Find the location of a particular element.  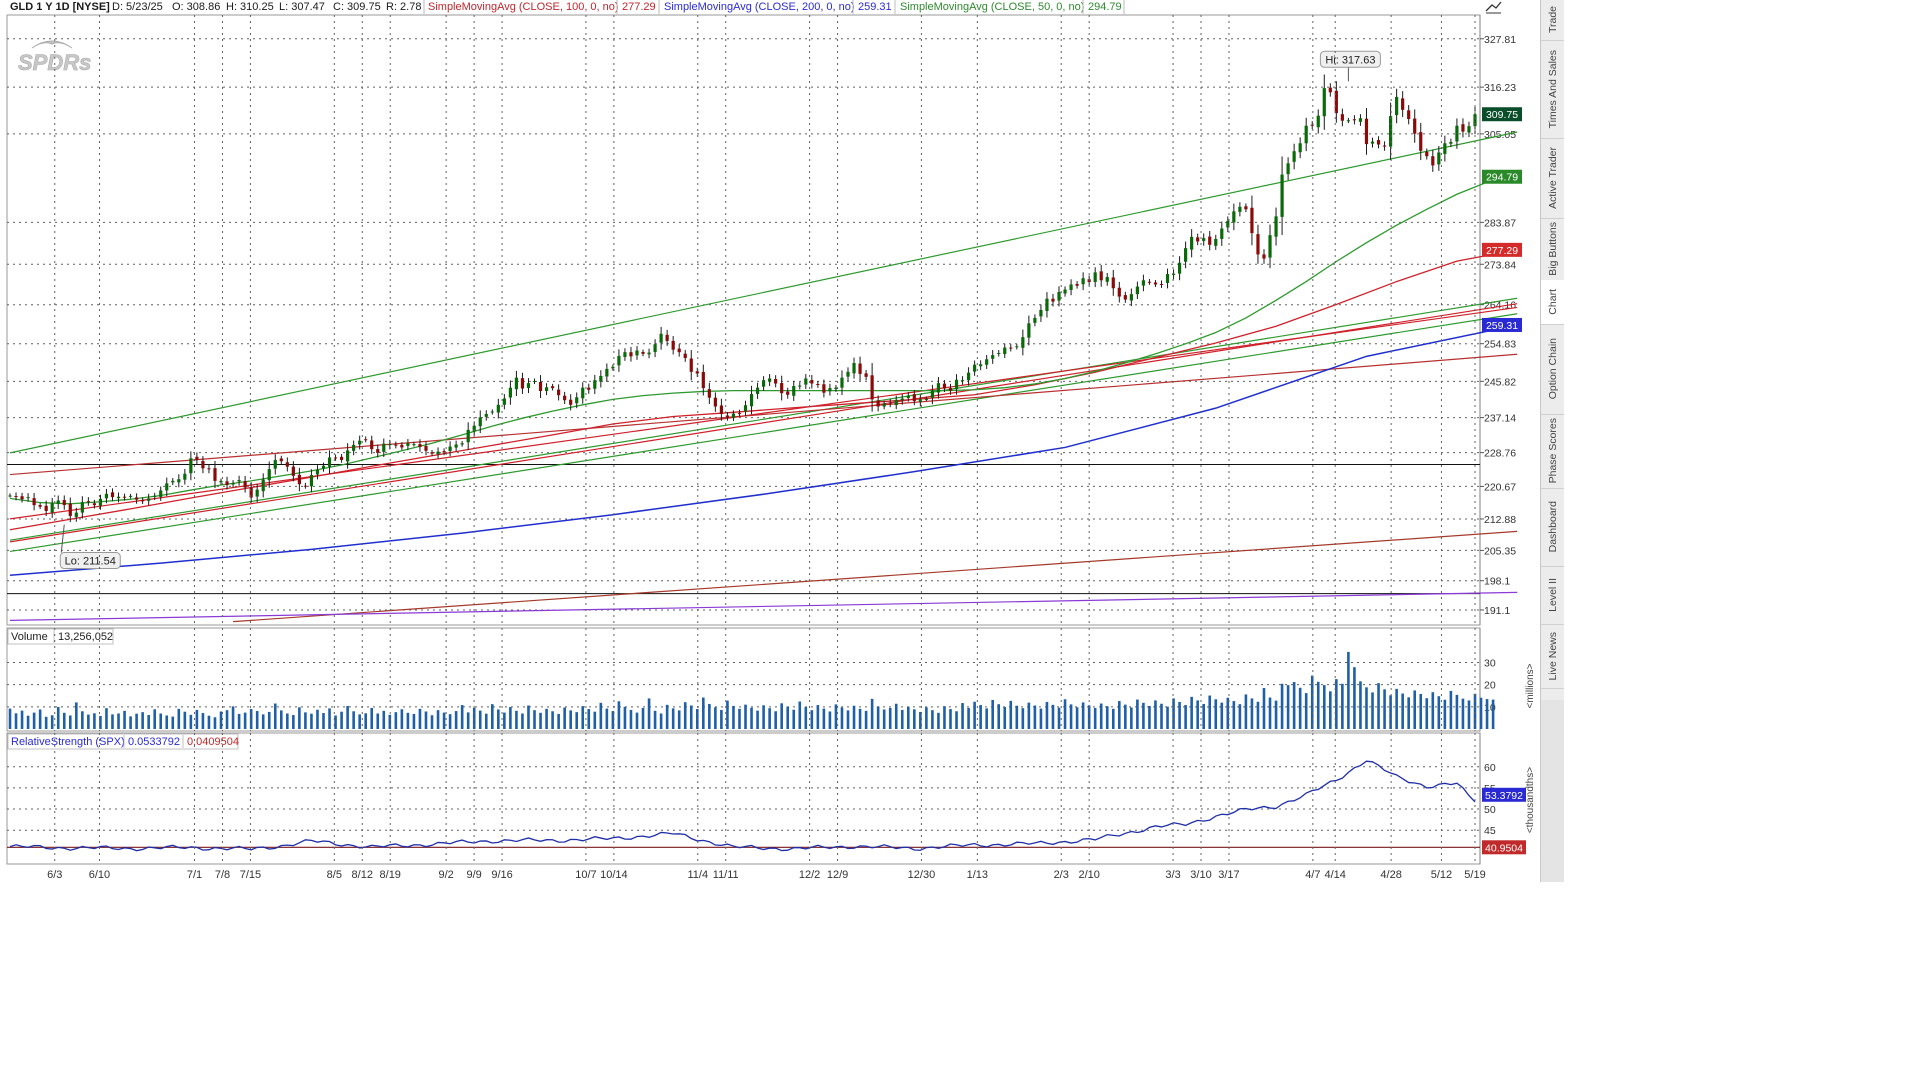

side-tab-level-ii: Level II is located at coordinates (1552, 595).